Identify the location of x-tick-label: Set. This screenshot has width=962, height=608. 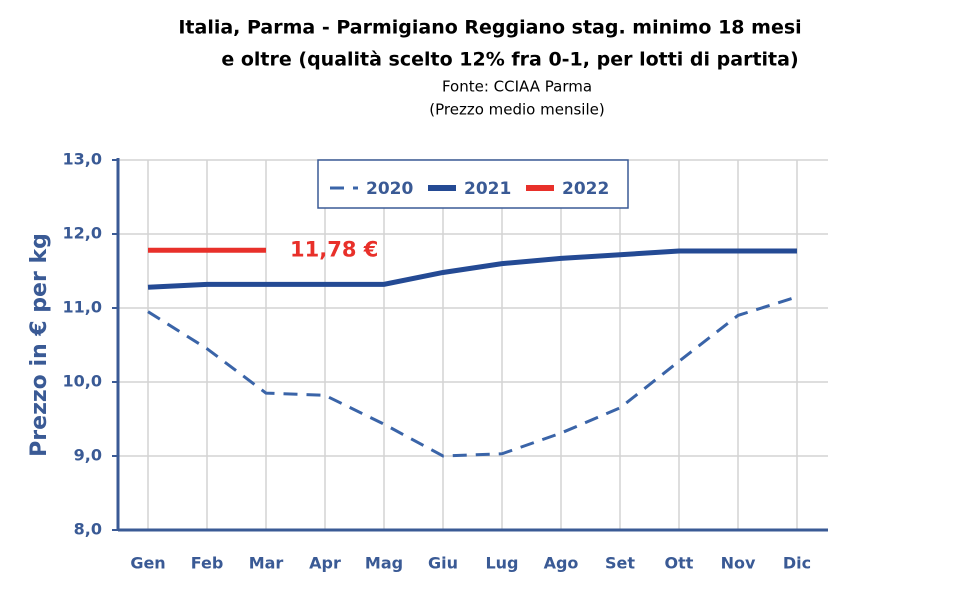
(620, 563).